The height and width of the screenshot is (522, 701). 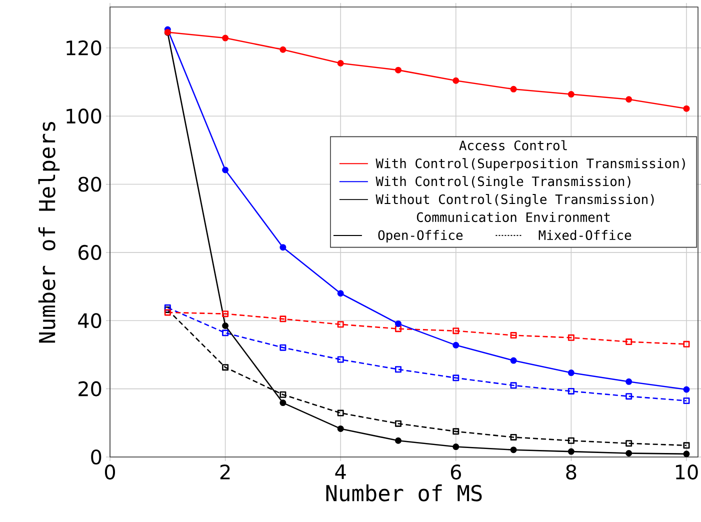 What do you see at coordinates (530, 164) in the screenshot?
I see `legend-label: With Control(Superposition Transmission)` at bounding box center [530, 164].